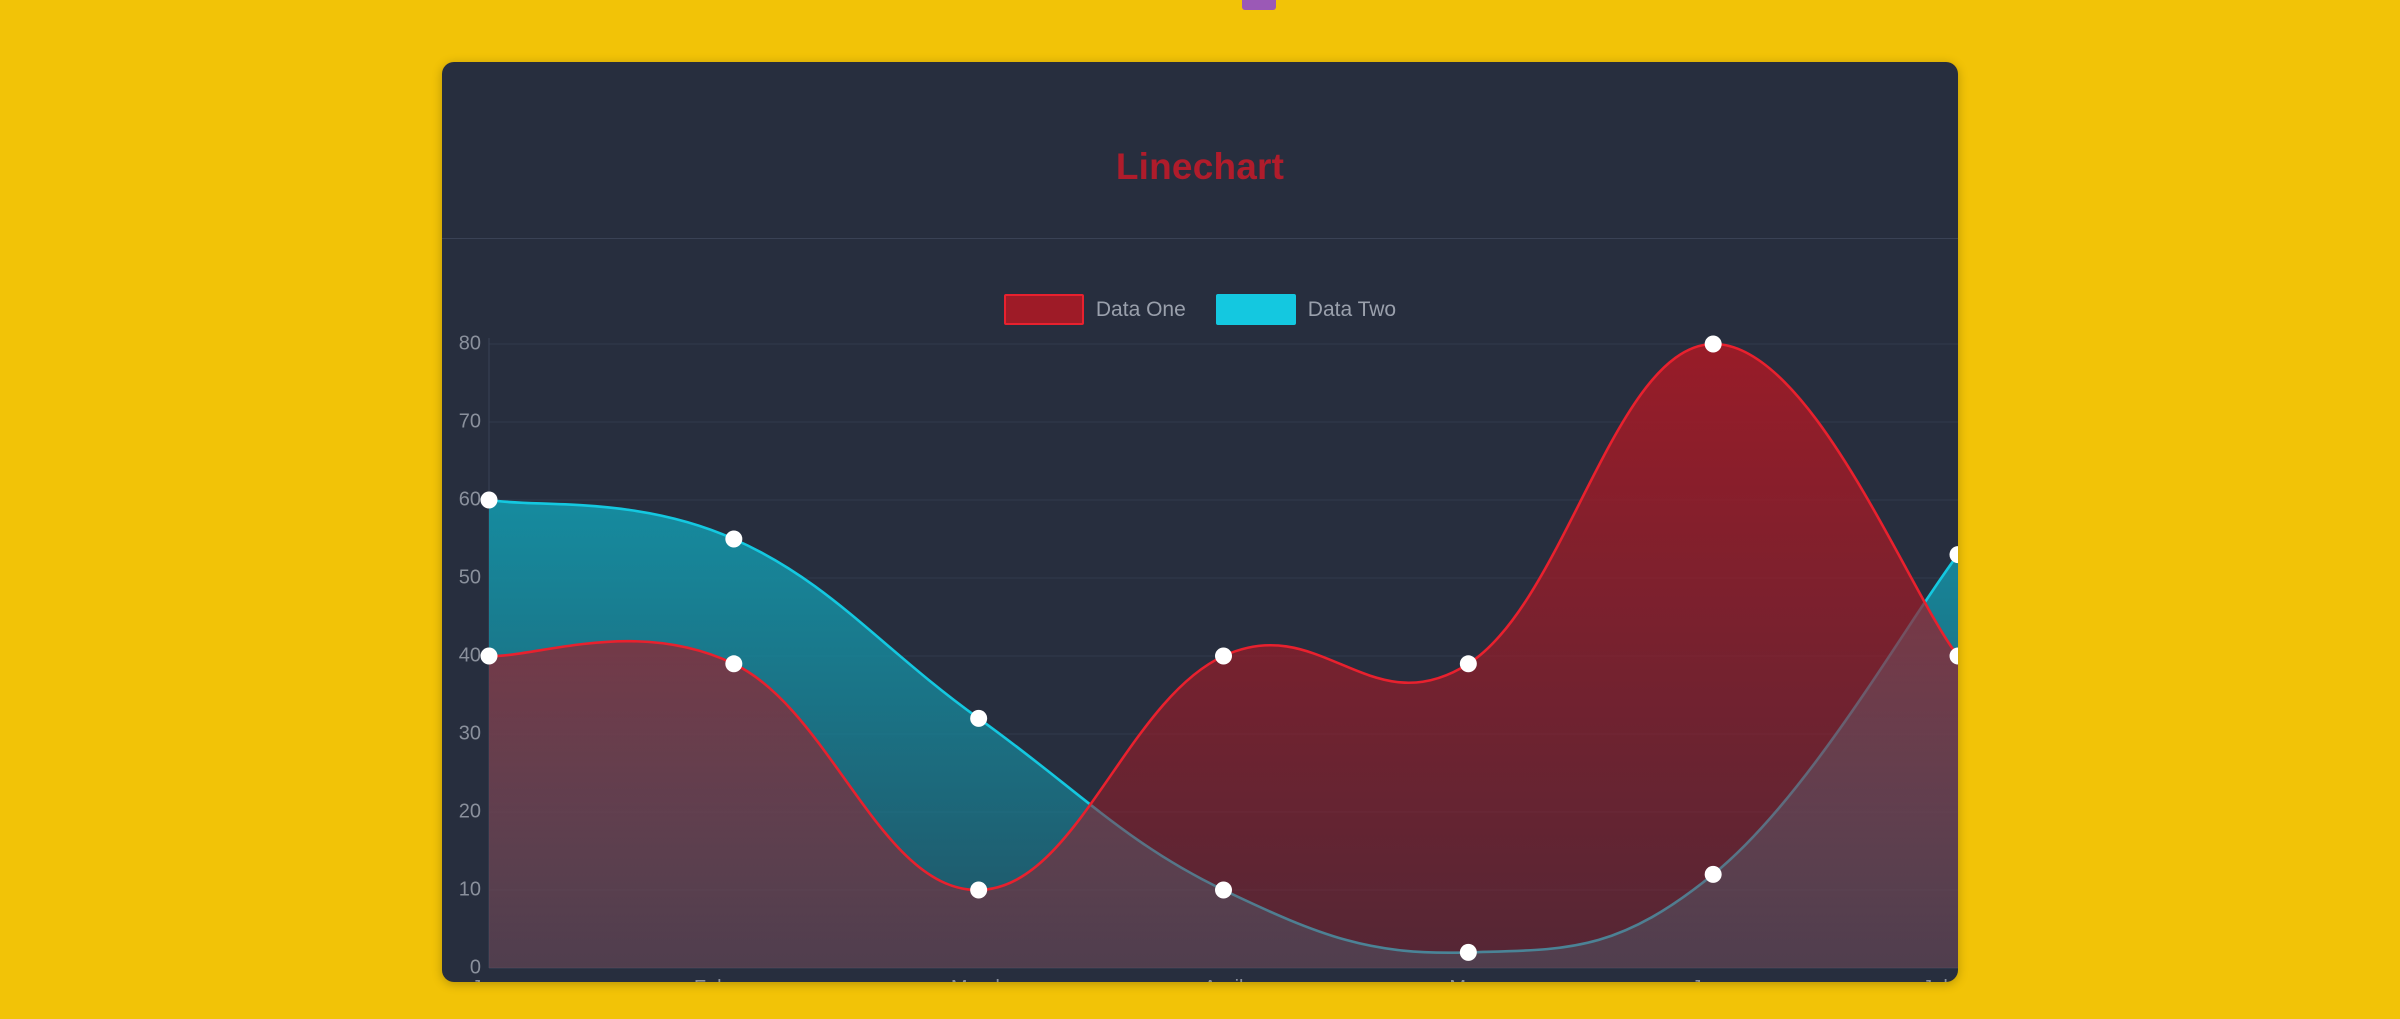 The image size is (2400, 1019). I want to click on x-axis-tick-label: March, so click(979, 979).